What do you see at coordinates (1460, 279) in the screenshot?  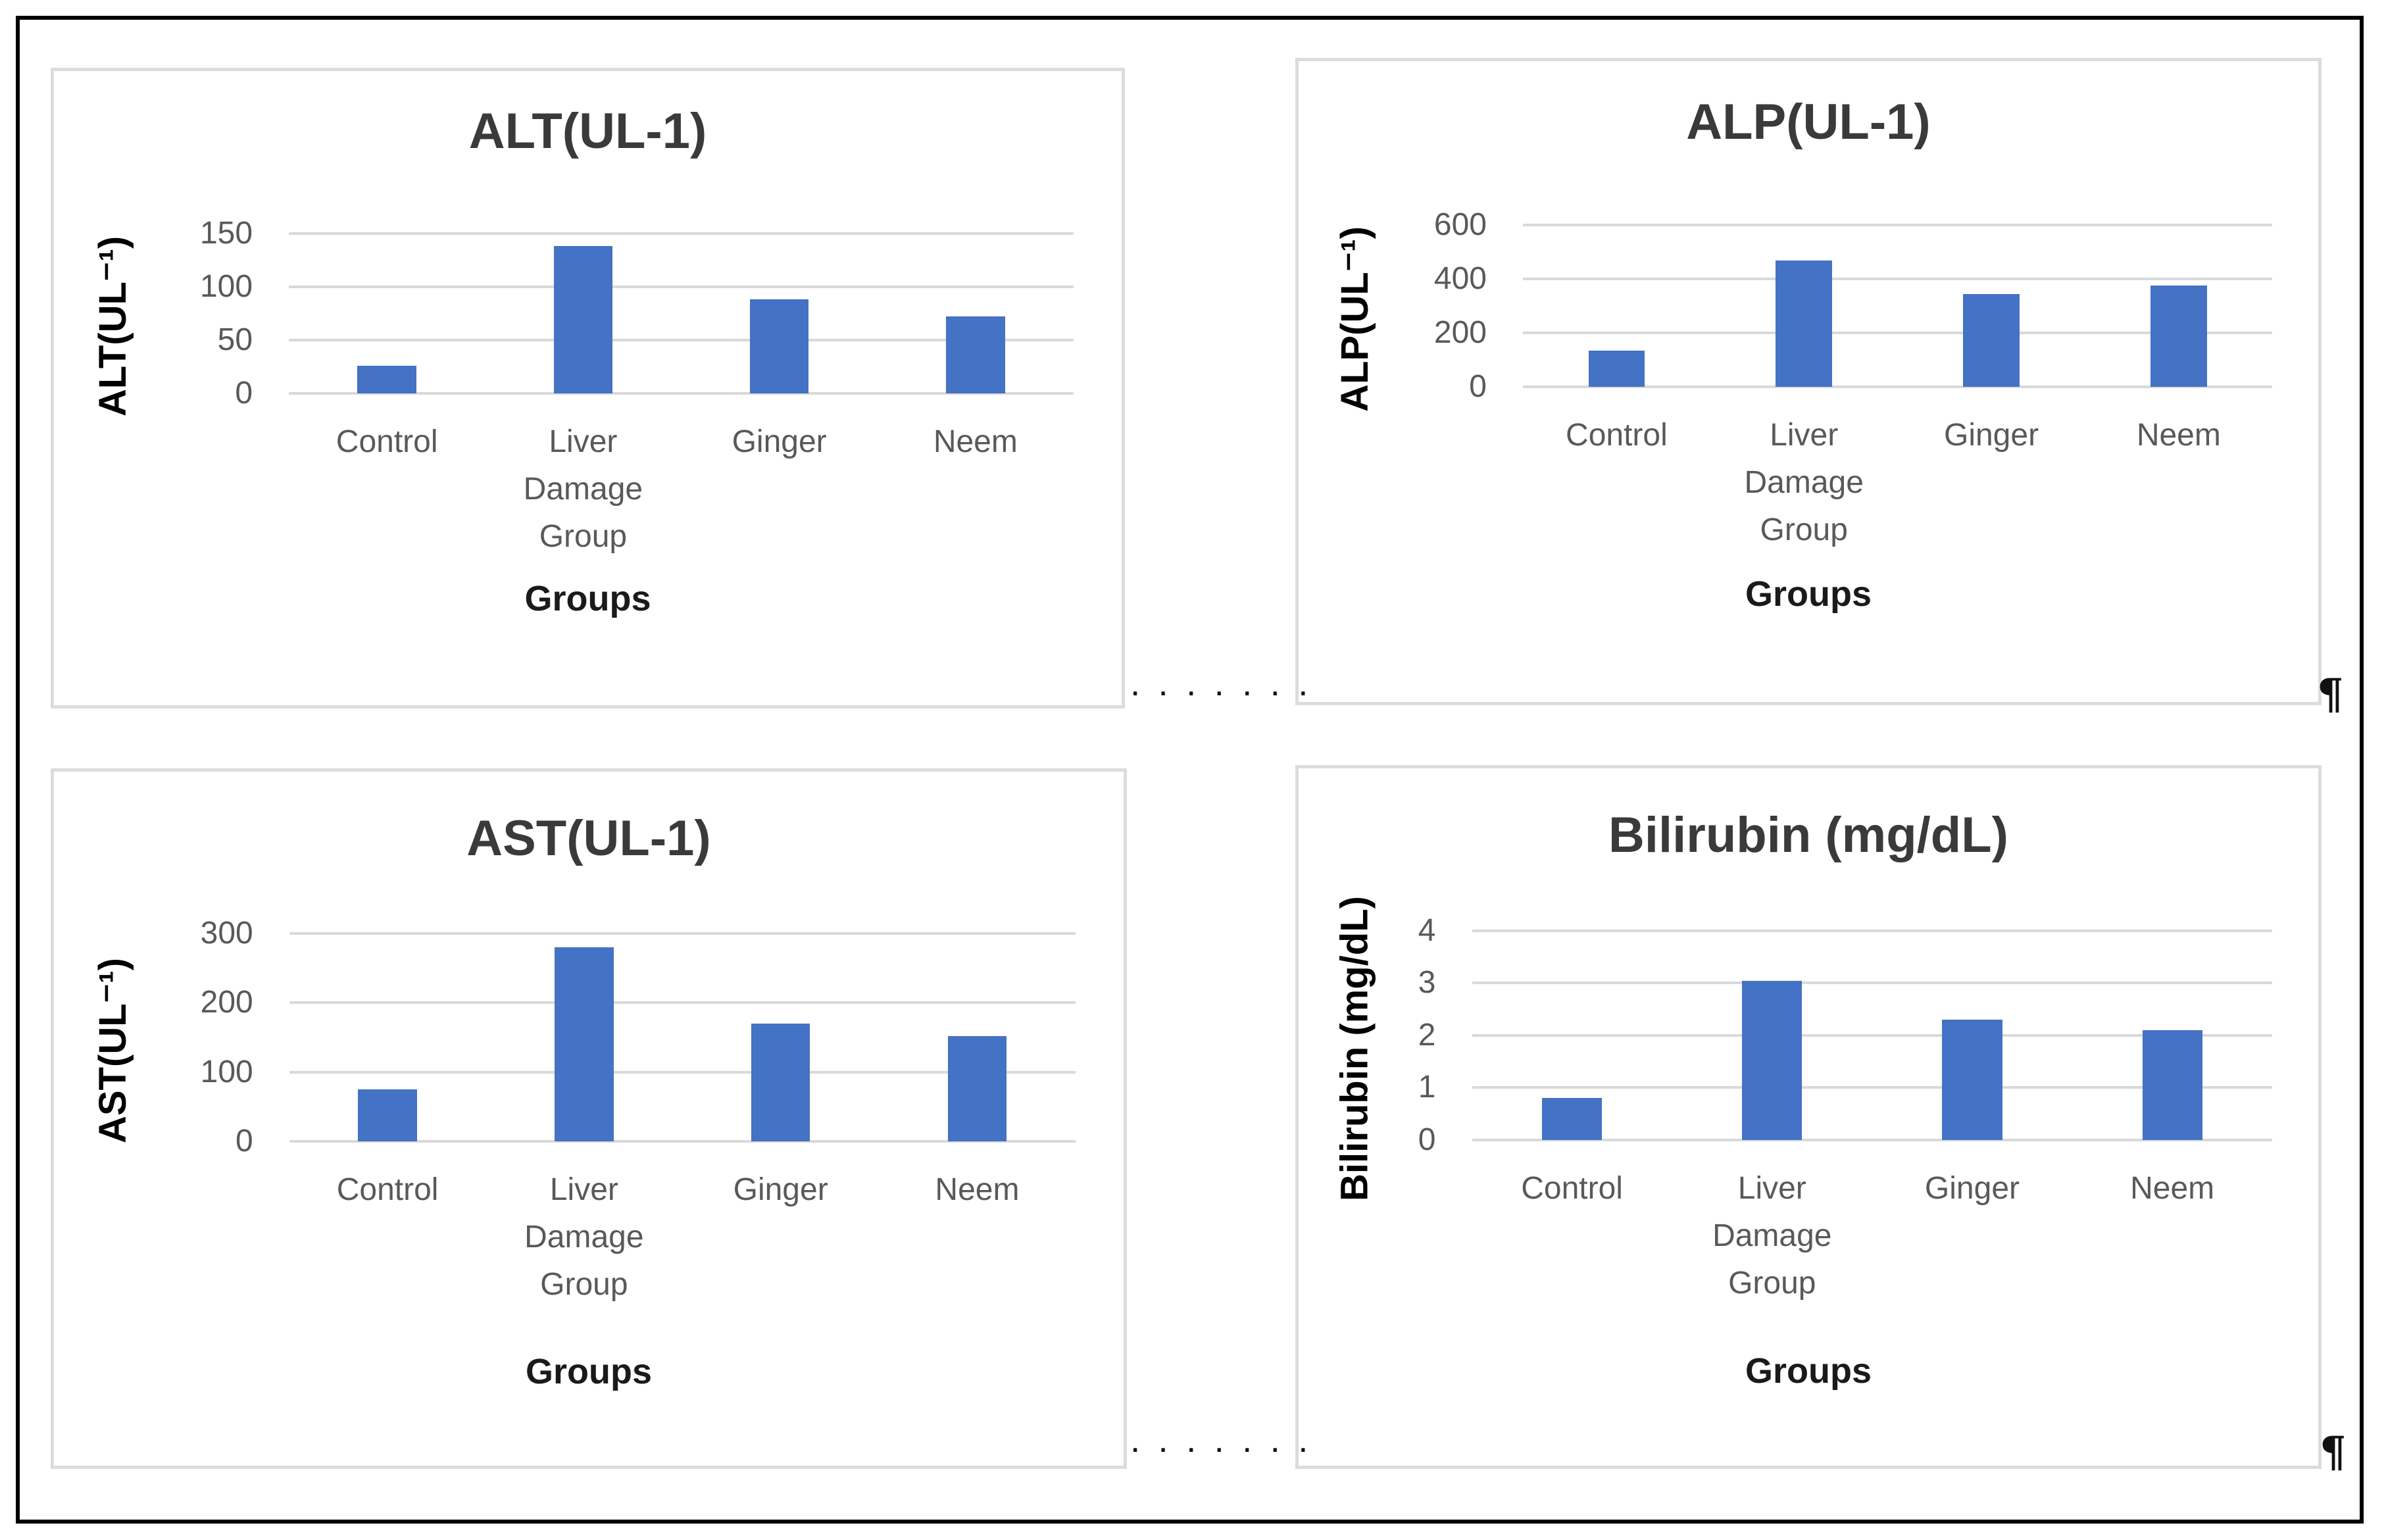 I see `y-tick-label: 400` at bounding box center [1460, 279].